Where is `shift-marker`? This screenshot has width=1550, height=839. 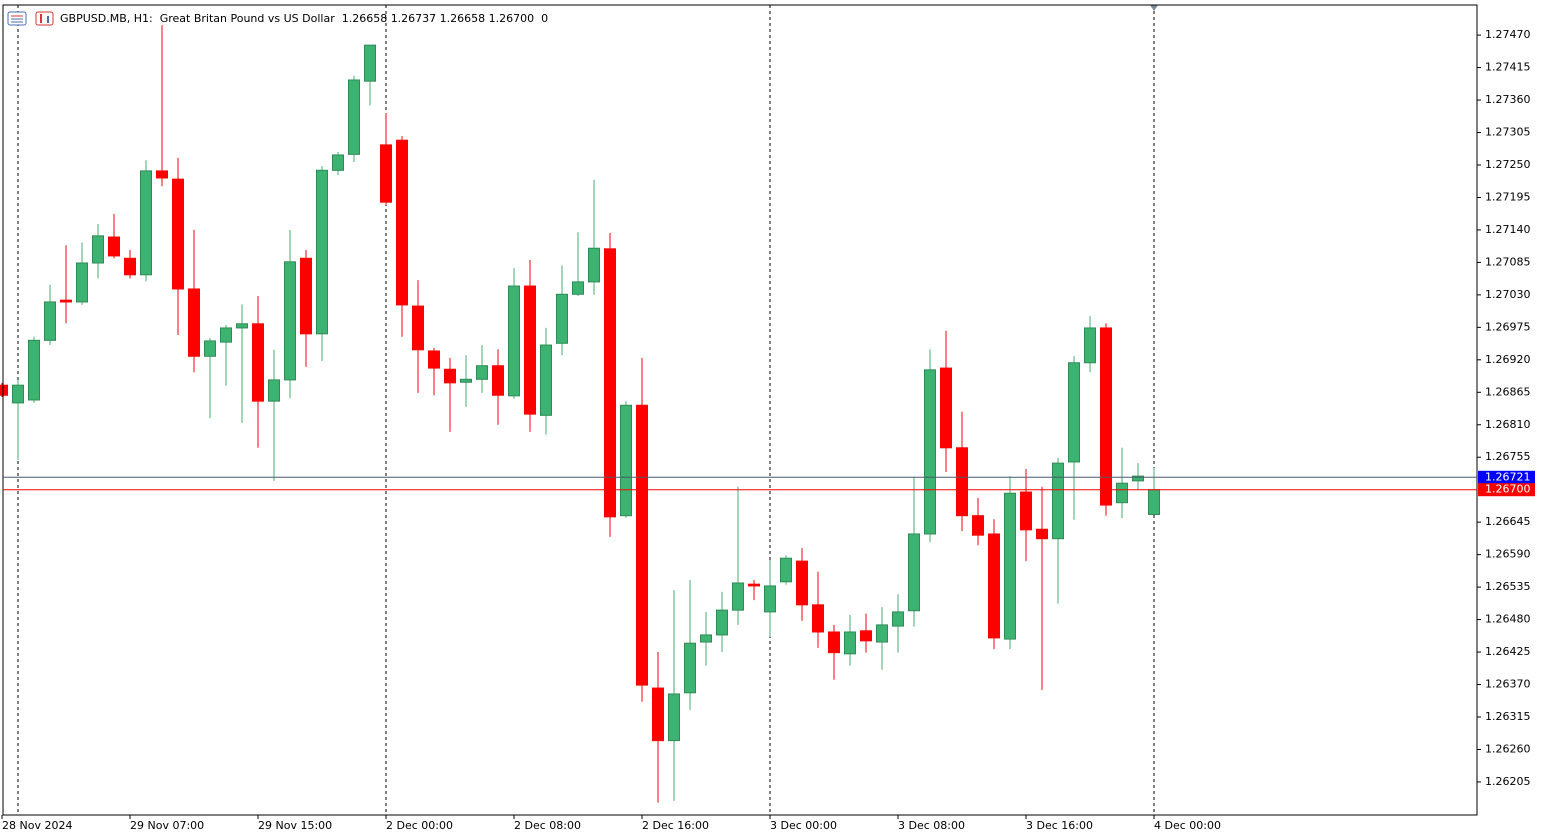
shift-marker is located at coordinates (1154, 8).